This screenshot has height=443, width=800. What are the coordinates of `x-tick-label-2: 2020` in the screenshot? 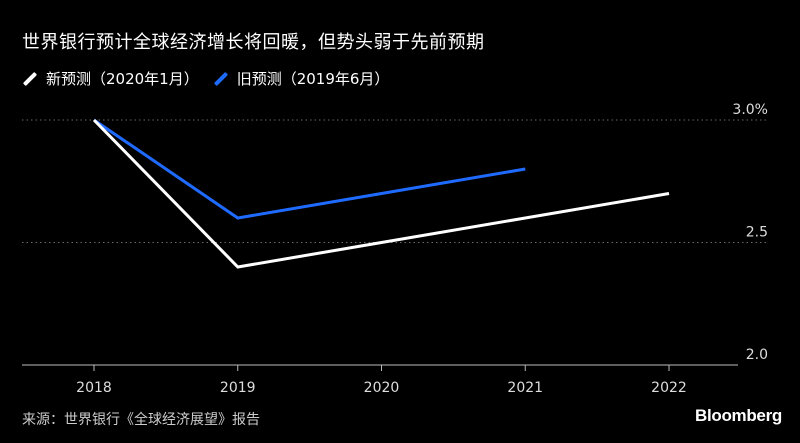 It's located at (382, 388).